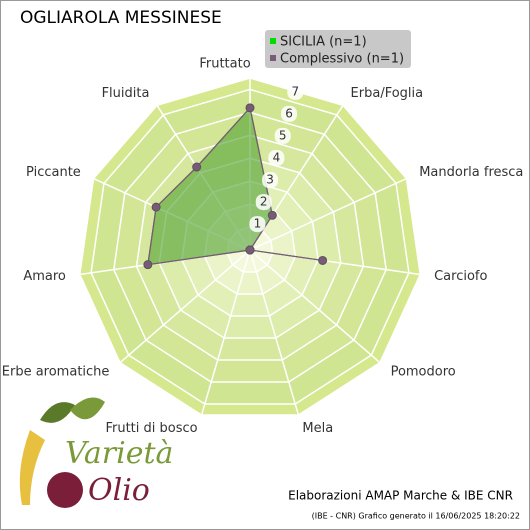 The width and height of the screenshot is (530, 530). What do you see at coordinates (151, 428) in the screenshot?
I see `axis-label: Frutti di bosco` at bounding box center [151, 428].